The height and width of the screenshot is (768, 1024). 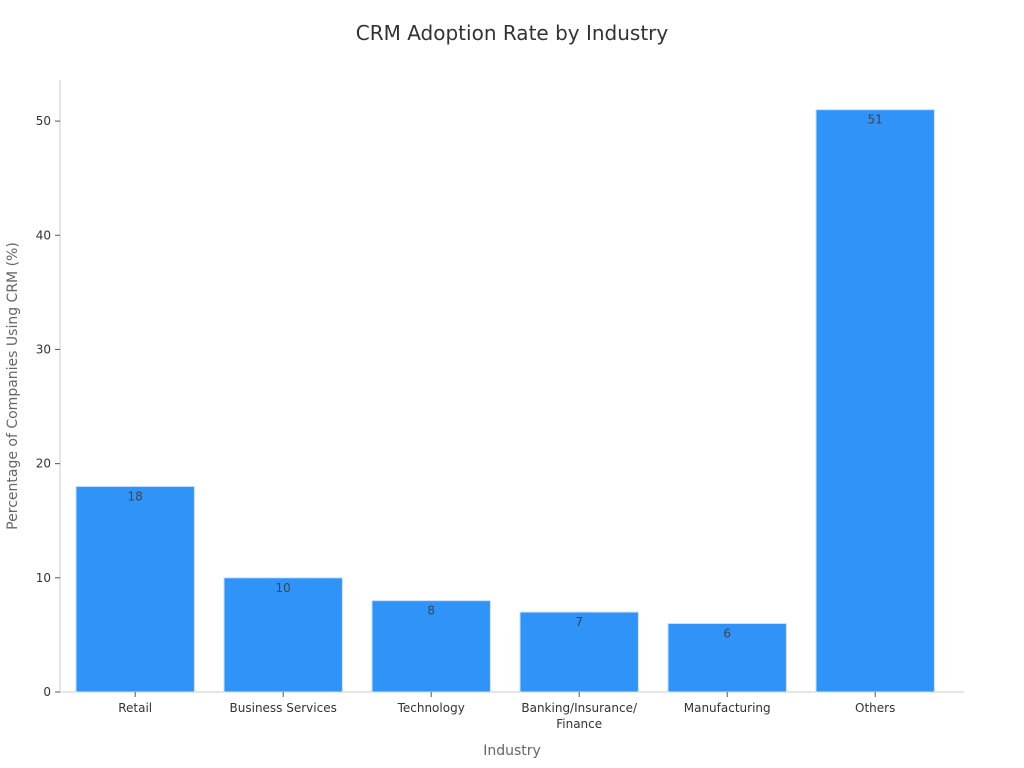 What do you see at coordinates (43, 464) in the screenshot?
I see `y-tick-label: 20` at bounding box center [43, 464].